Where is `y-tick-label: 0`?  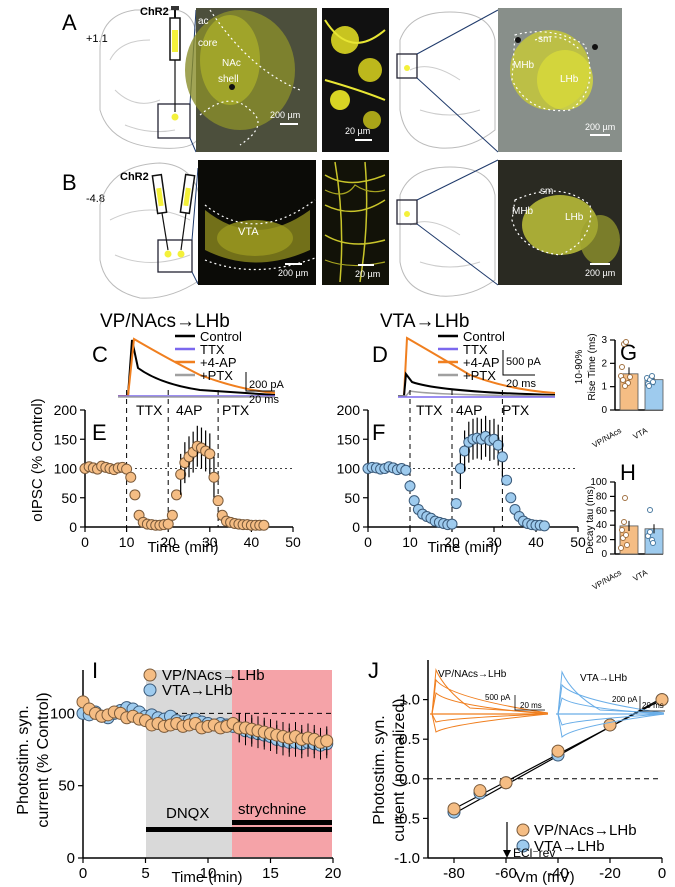 y-tick-label: 0 is located at coordinates (71, 858).